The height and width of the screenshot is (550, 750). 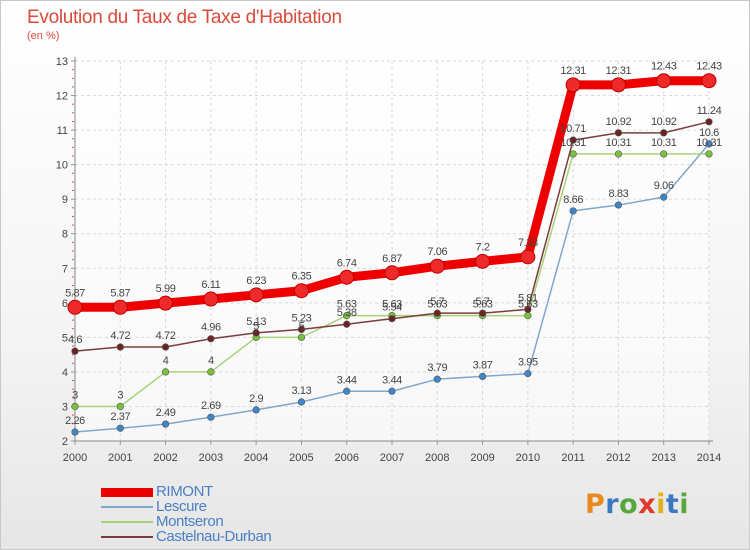 What do you see at coordinates (62, 62) in the screenshot?
I see `y-tick-label: 13` at bounding box center [62, 62].